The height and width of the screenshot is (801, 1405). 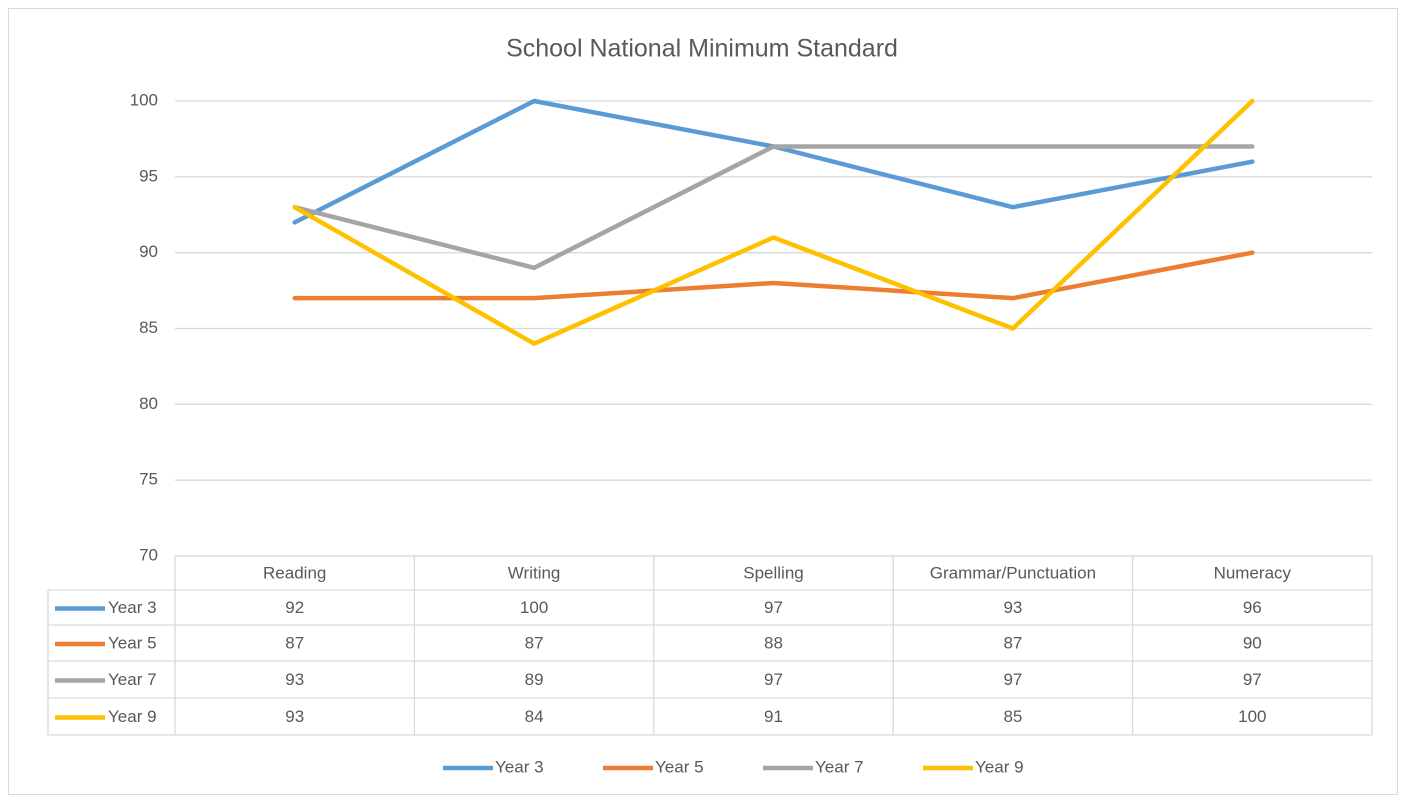 I want to click on table-cell: 90, so click(x=1252, y=642).